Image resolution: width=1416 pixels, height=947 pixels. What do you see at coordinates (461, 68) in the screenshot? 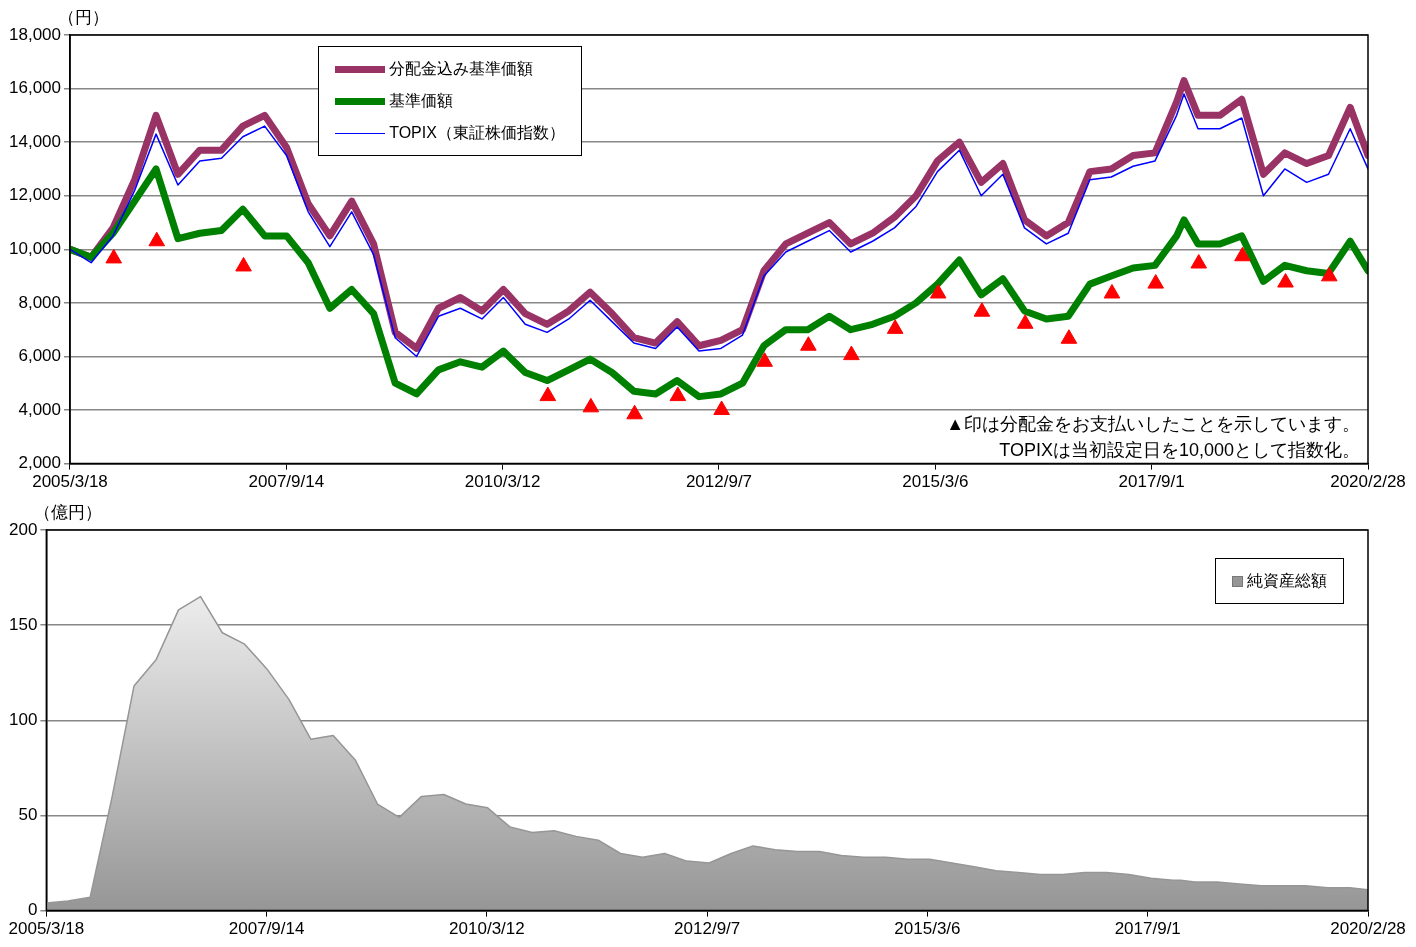
I see `legend-label: 分配金込み基準価額` at bounding box center [461, 68].